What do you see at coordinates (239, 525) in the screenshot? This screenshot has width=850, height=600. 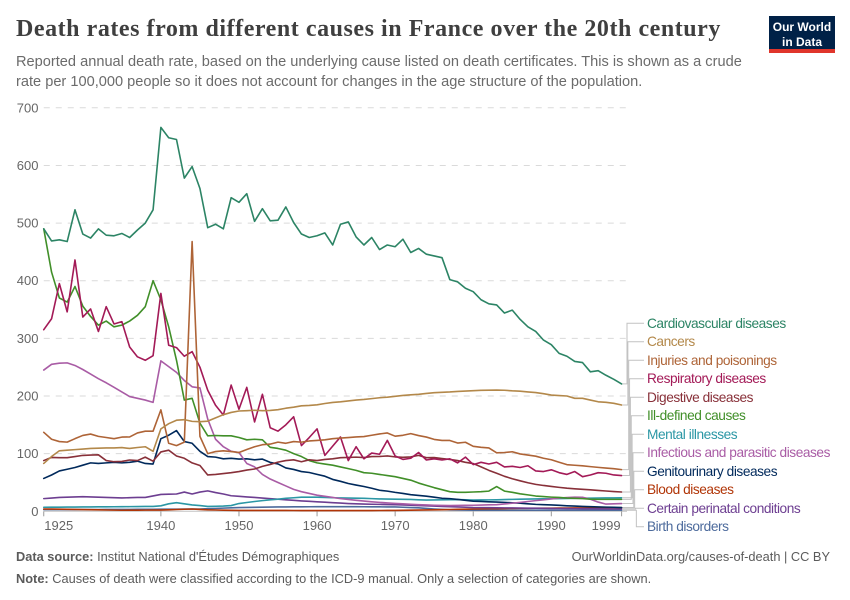 I see `svg-text: 1950` at bounding box center [239, 525].